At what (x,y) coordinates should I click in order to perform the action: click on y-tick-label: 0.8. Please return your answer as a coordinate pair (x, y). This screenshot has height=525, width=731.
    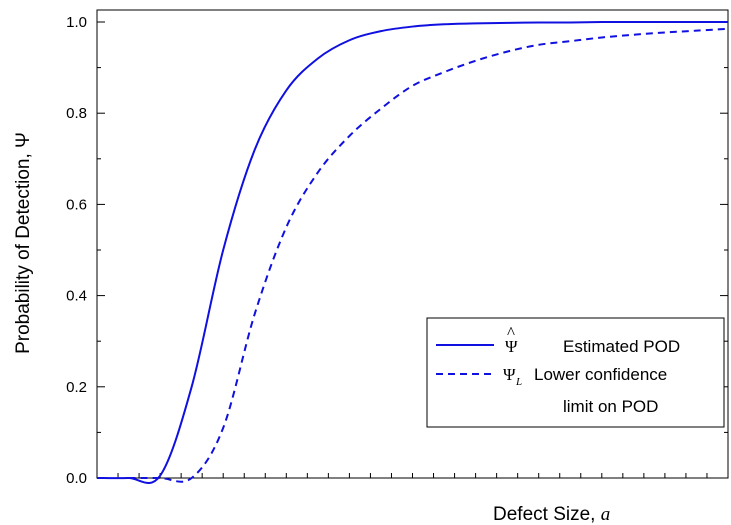
    Looking at the image, I should click on (76, 113).